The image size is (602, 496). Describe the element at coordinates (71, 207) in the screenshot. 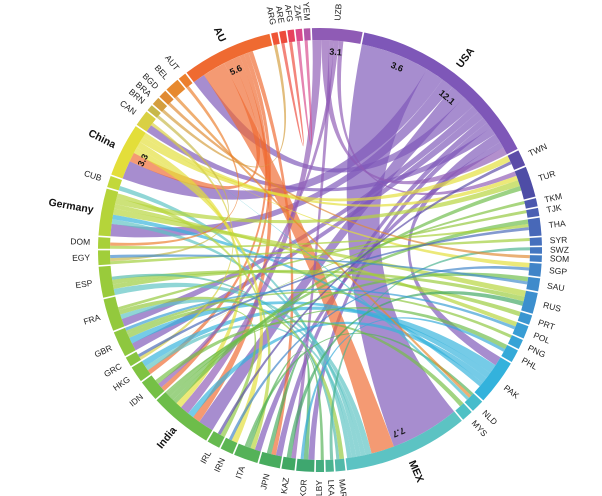

I see `label-germany: Germany` at that location.